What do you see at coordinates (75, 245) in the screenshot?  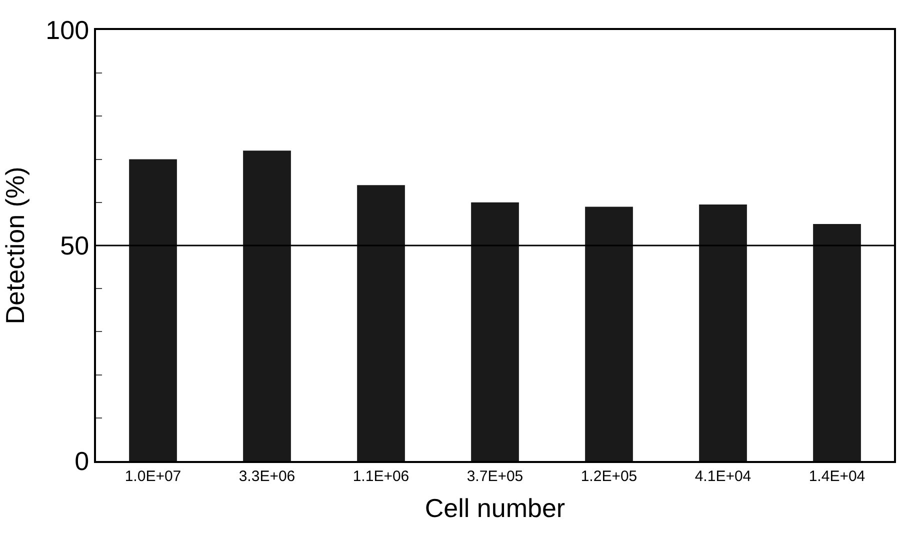 I see `y-tick-label: 50` at bounding box center [75, 245].